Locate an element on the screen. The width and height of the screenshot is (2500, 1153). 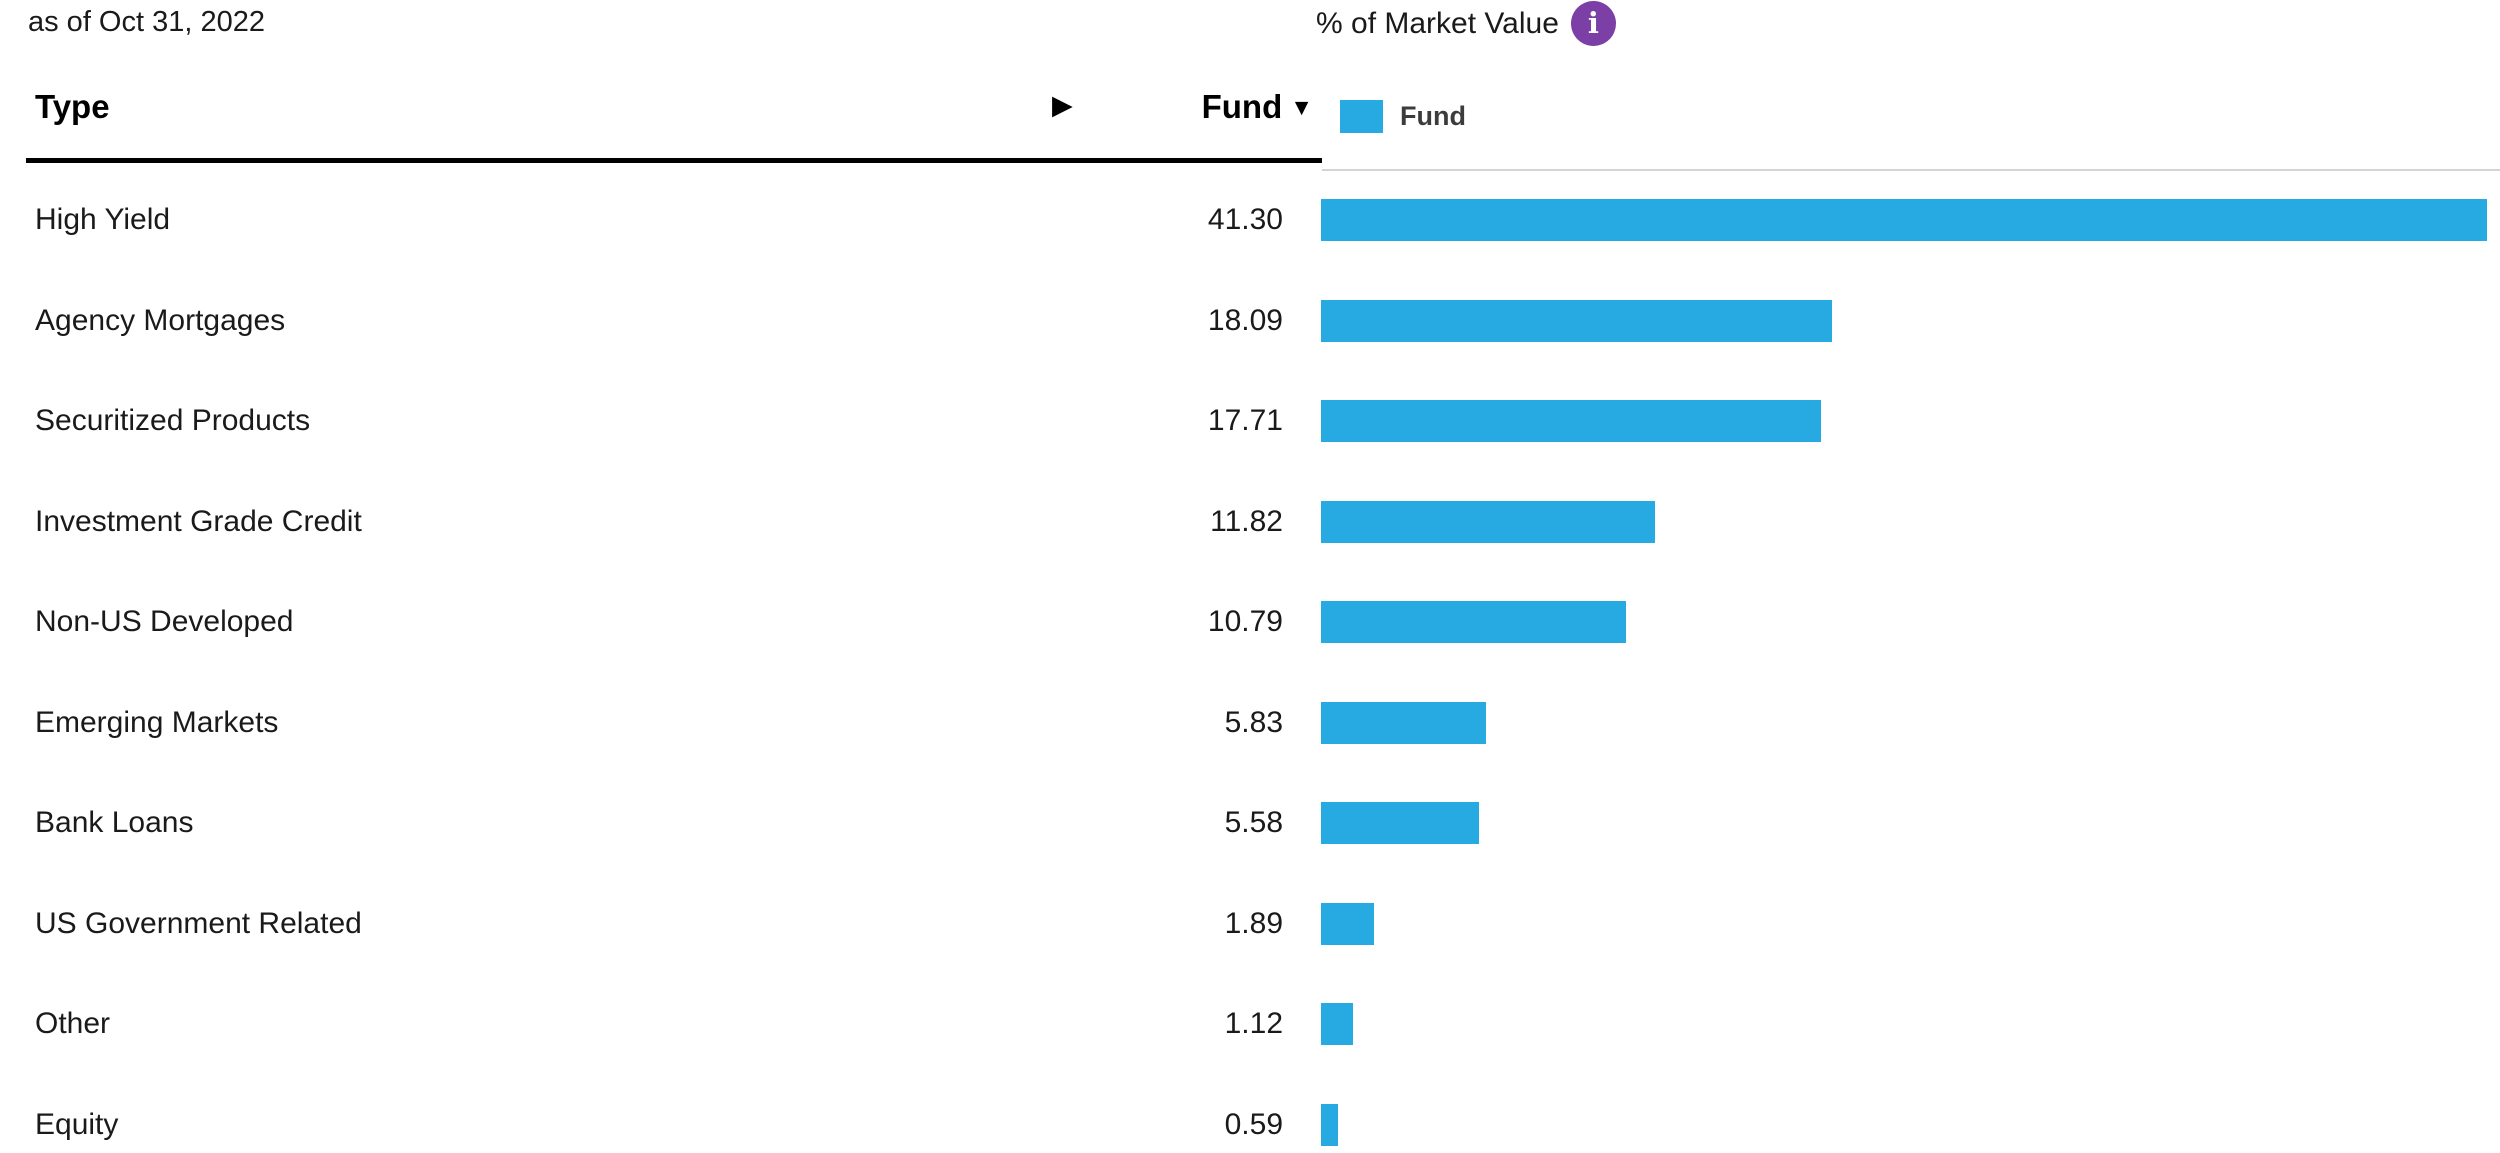
row-value: 1.12 is located at coordinates (1253, 1024).